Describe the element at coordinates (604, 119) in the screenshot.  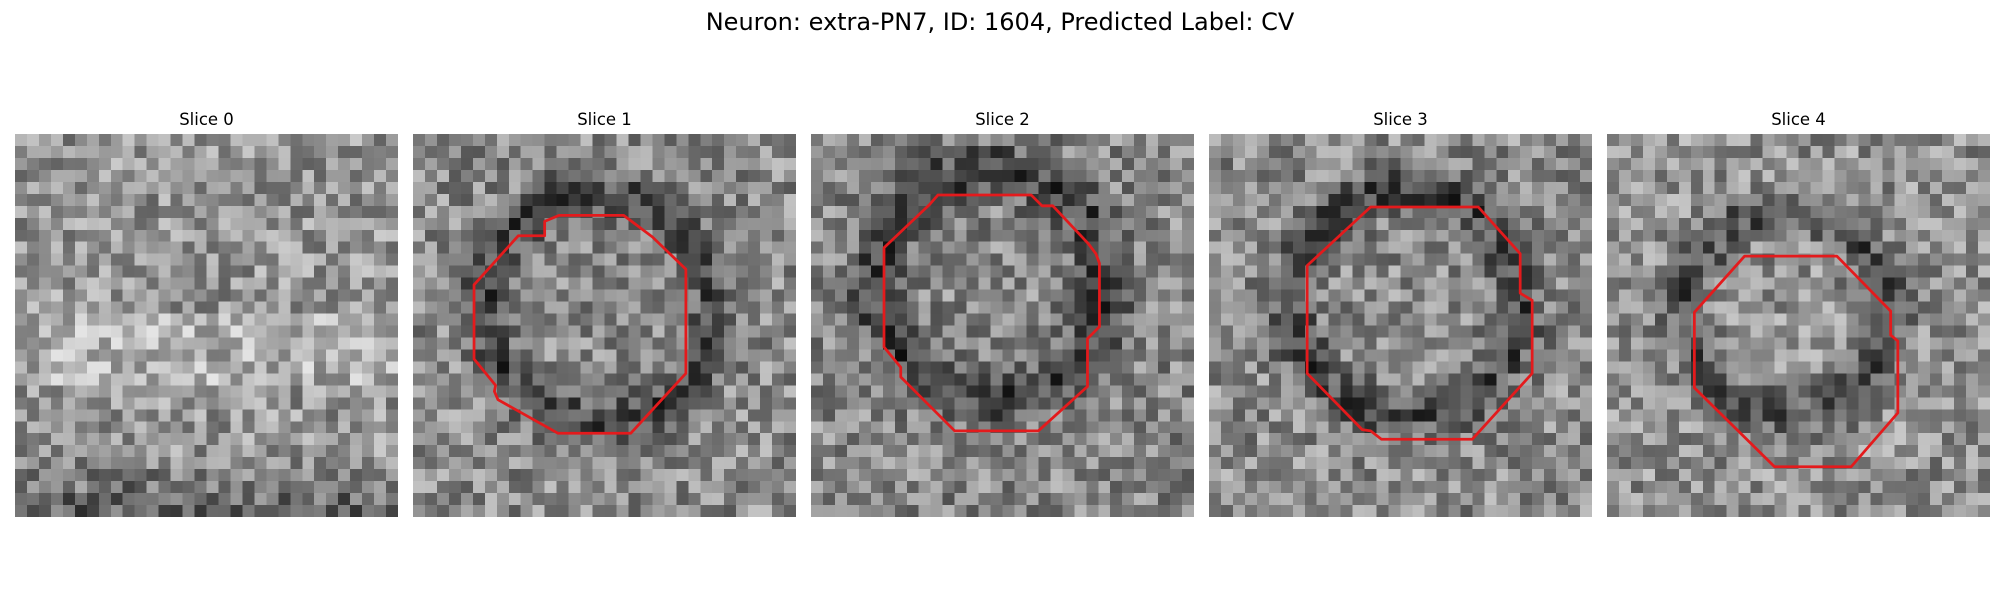
I see `slice-title-1: Slice 1` at that location.